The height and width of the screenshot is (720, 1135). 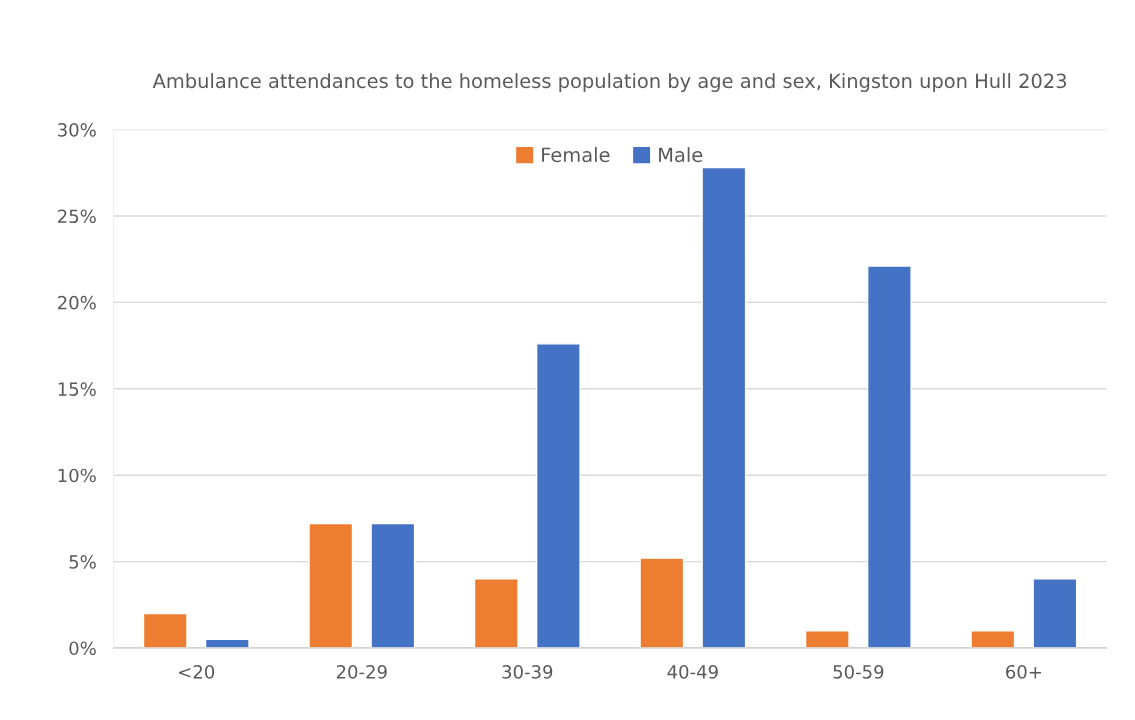 What do you see at coordinates (77, 389) in the screenshot?
I see `y-tick-label: 15%` at bounding box center [77, 389].